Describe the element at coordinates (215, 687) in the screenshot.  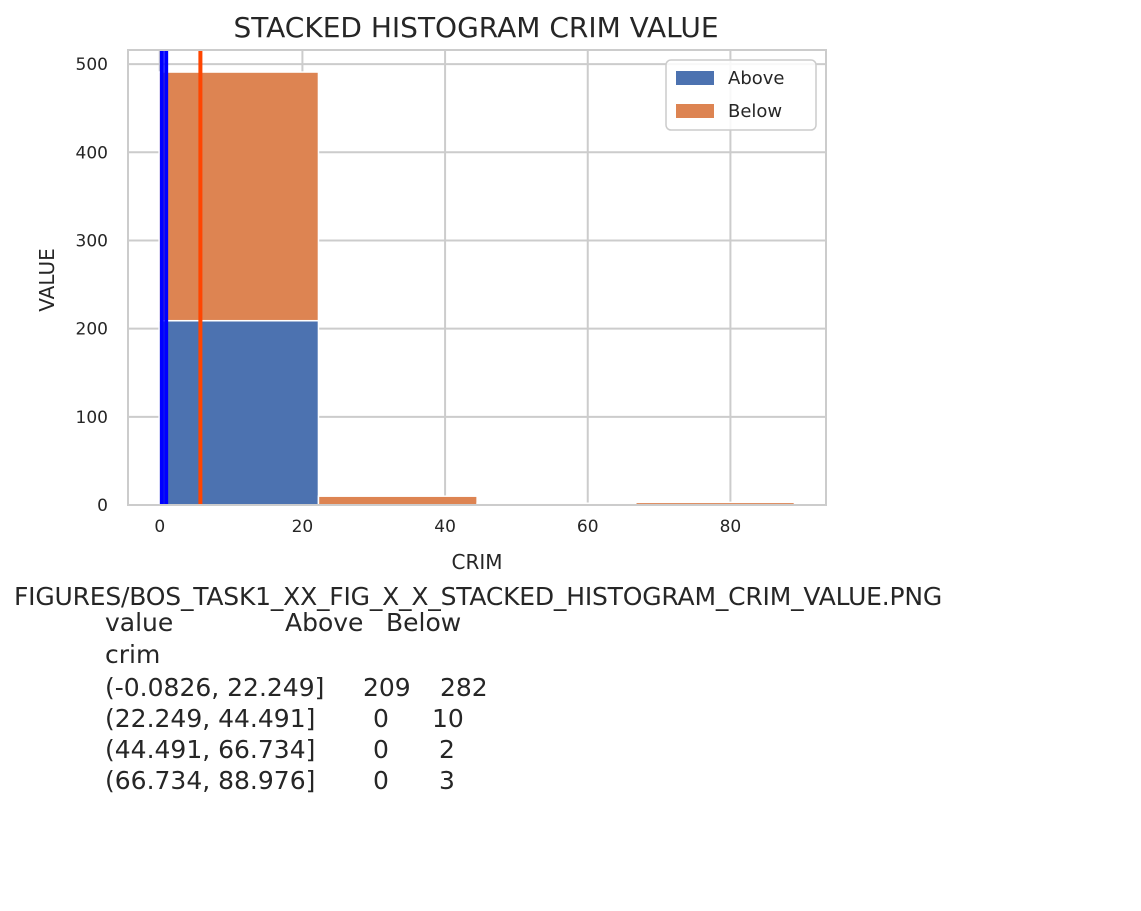
I see `table-row-label: (-0.0826, 22.249]` at that location.